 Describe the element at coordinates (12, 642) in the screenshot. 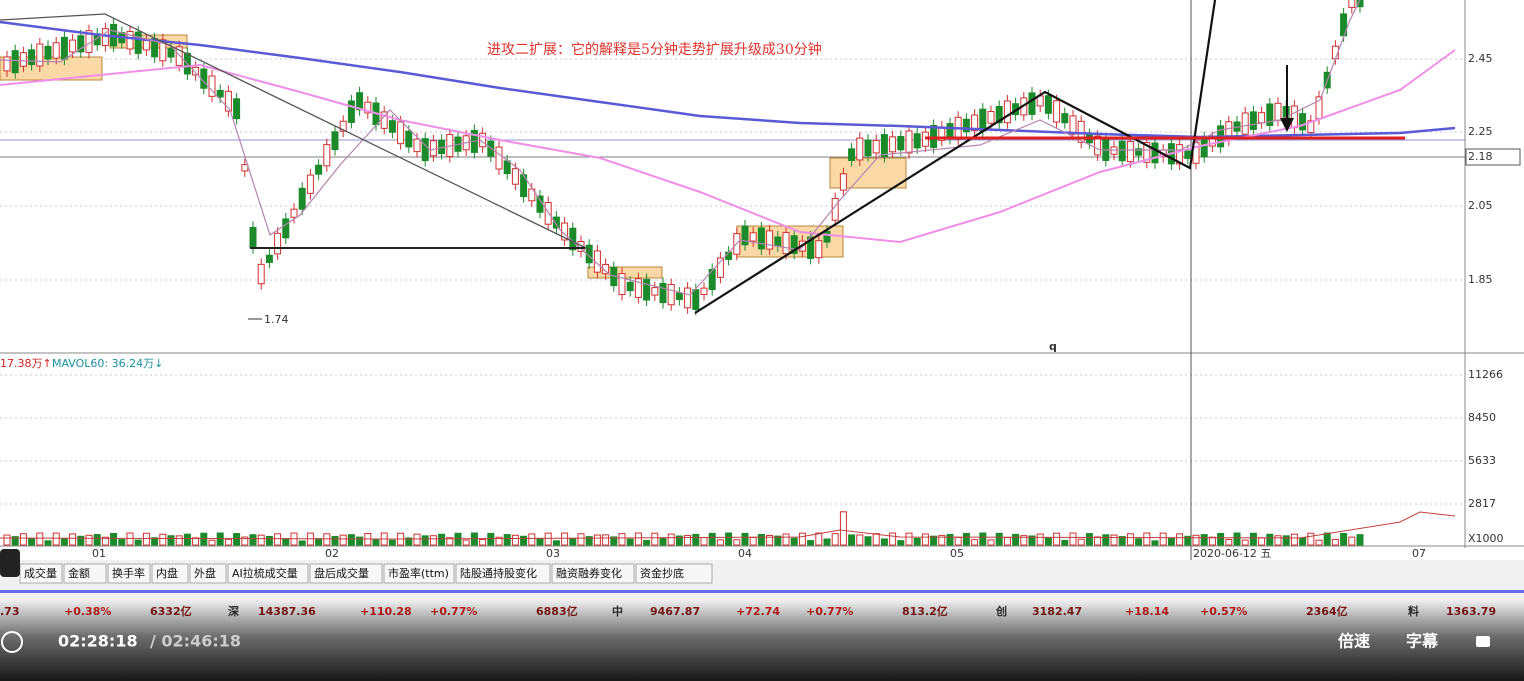

I see `replay-button` at that location.